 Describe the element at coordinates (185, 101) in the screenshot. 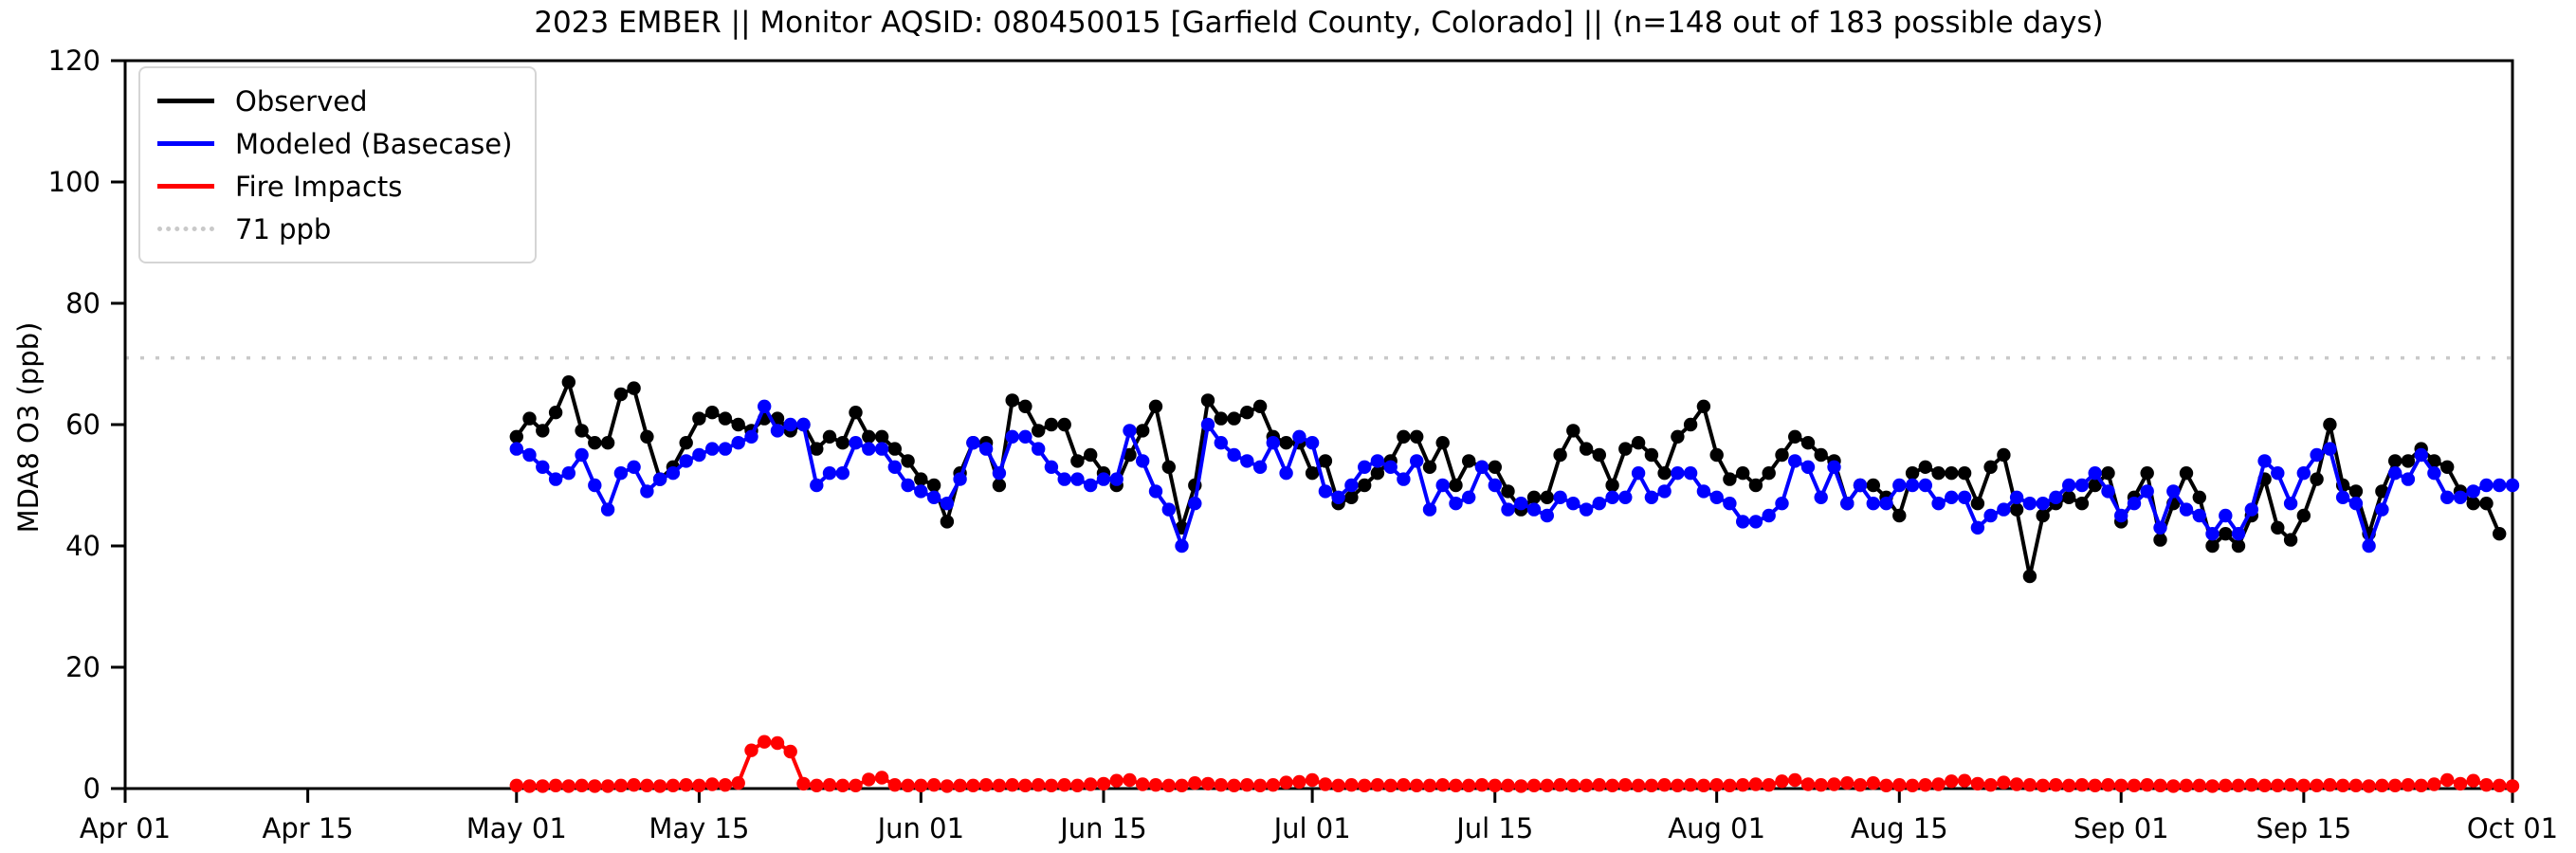

I see `observed-line-icon` at that location.